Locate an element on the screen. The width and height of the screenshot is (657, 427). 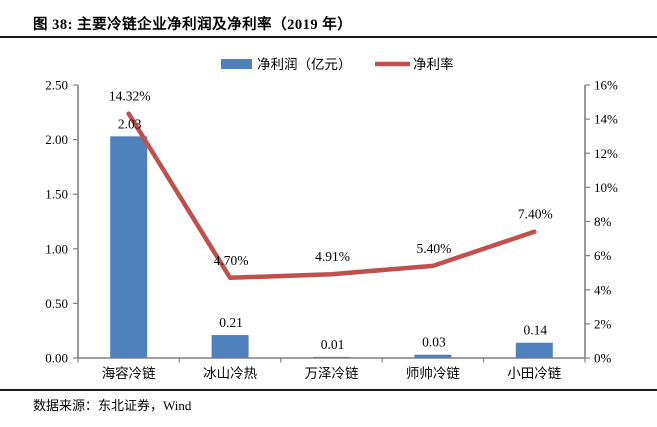
right-axis-tick-label: 8% is located at coordinates (603, 221).